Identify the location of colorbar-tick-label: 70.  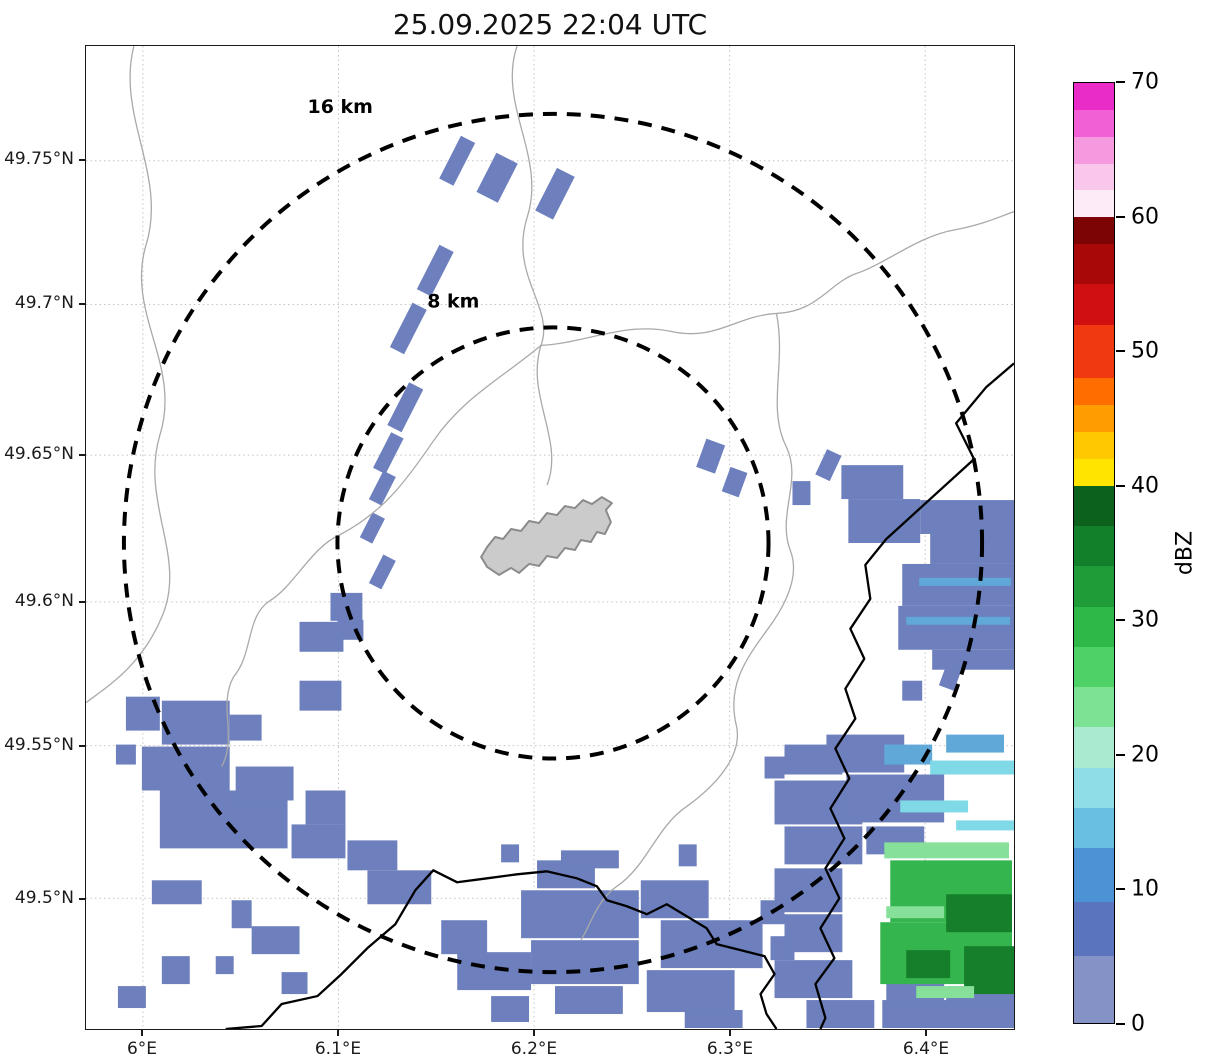
(1145, 82).